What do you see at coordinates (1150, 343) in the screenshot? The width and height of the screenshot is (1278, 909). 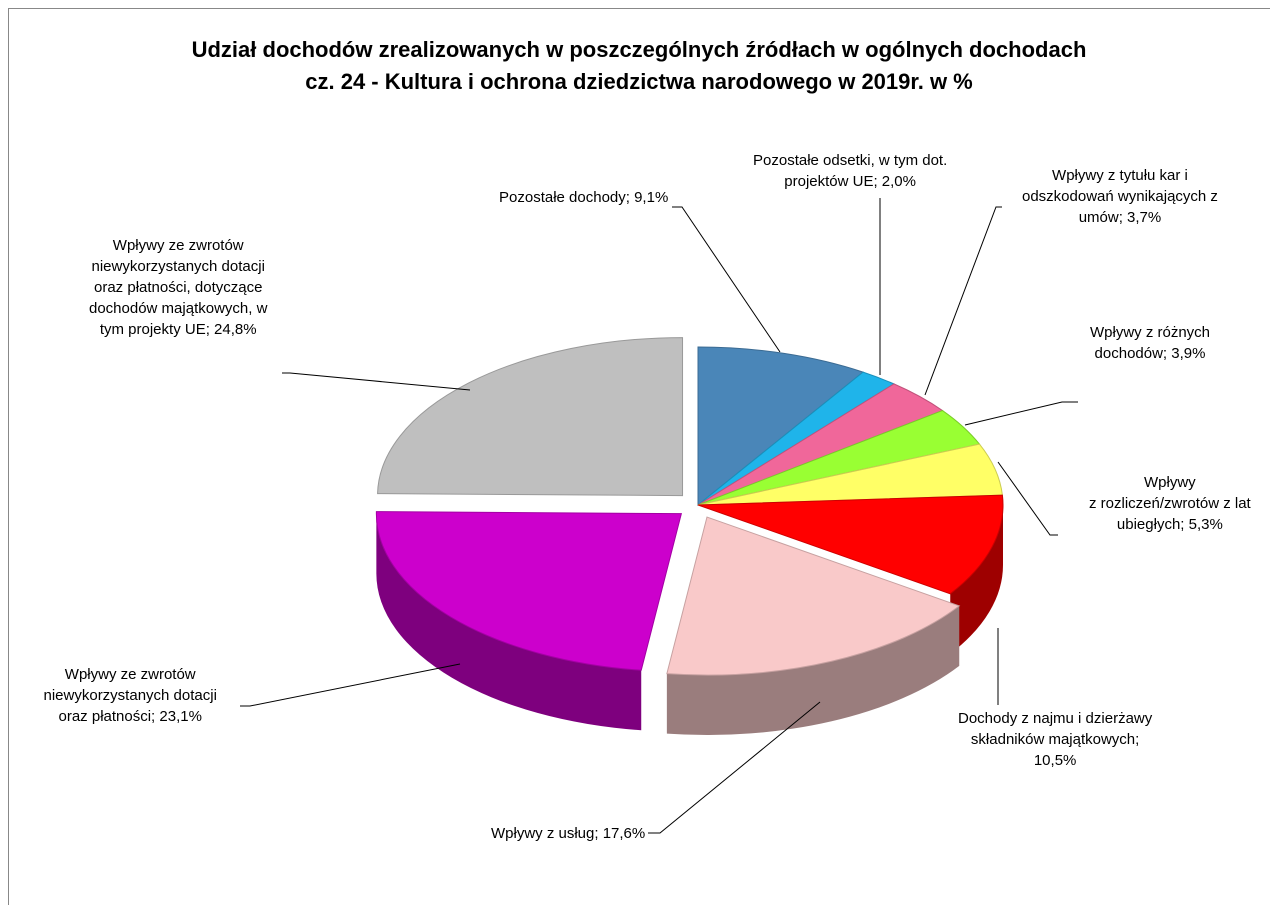 I see `data-label: Wpływy z różnych dochodów; 3,9%` at bounding box center [1150, 343].